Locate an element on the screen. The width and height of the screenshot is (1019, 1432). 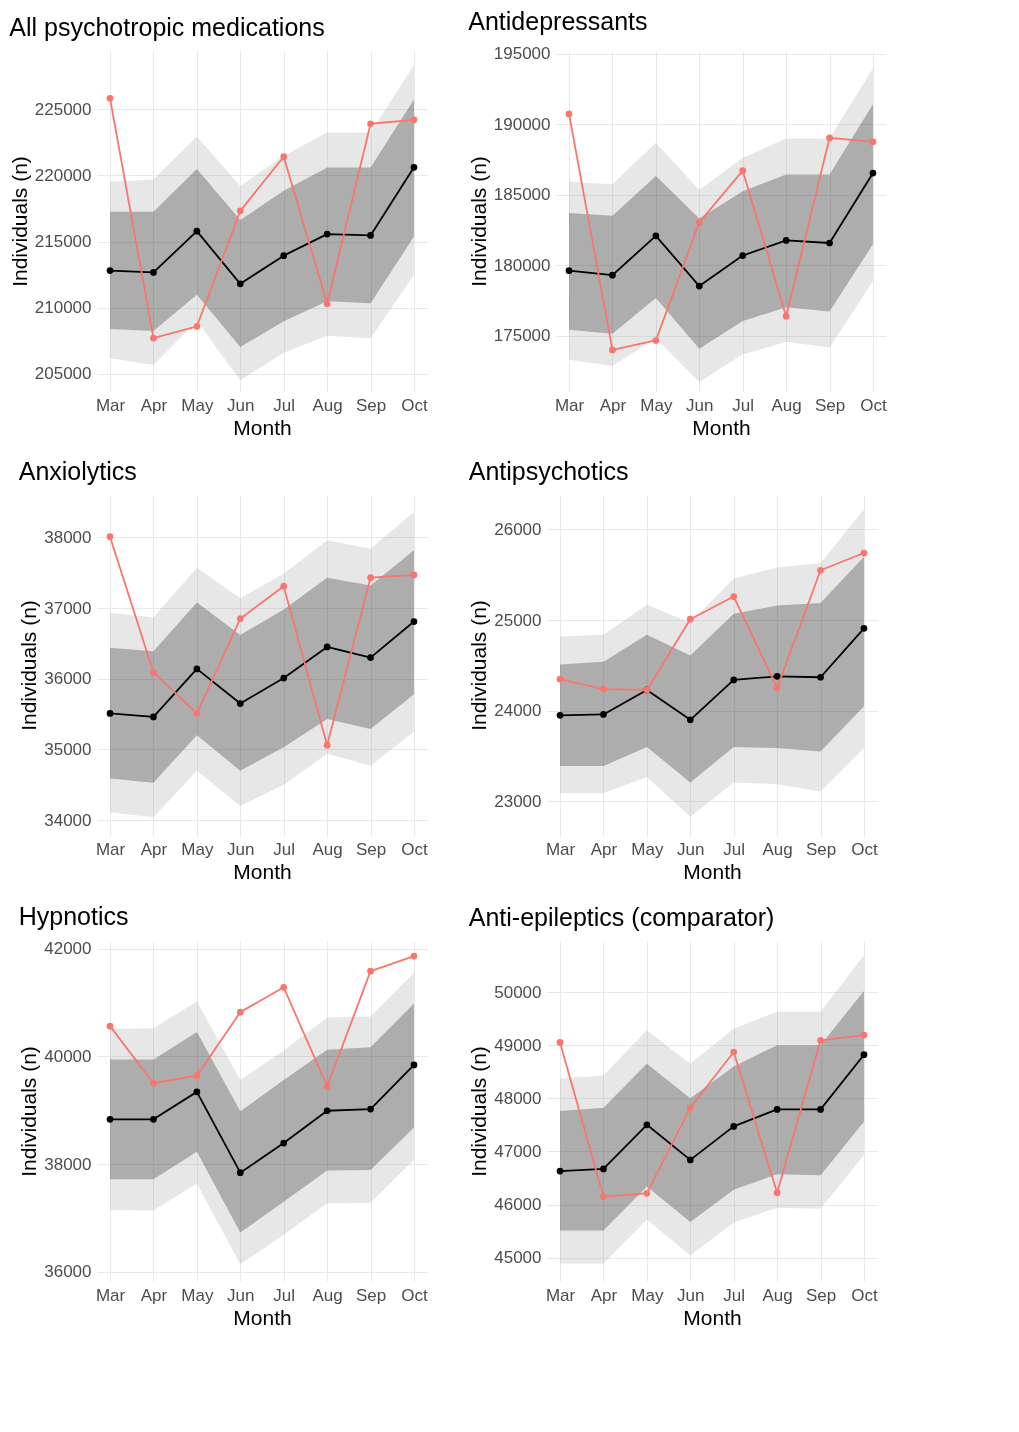
y-tick-label: 36000 is located at coordinates (68, 1272).